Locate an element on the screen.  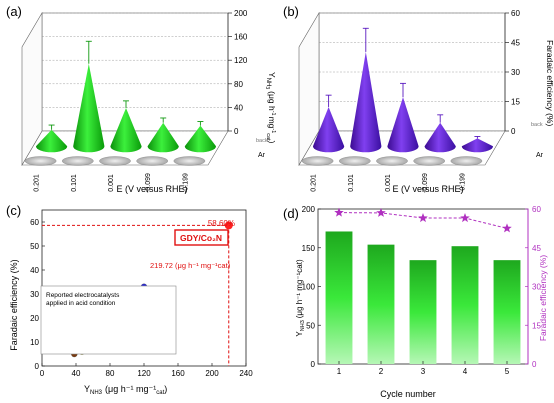
legend-title-1: Reported electrocatalysts is located at coordinates (83, 295).